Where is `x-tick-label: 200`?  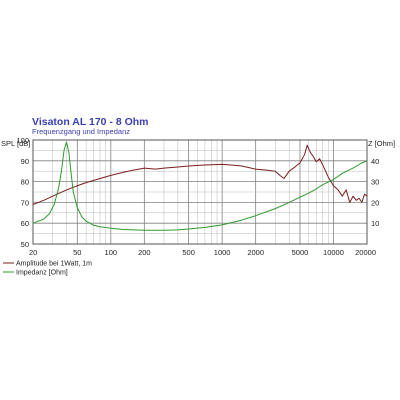 x-tick-label: 200 is located at coordinates (144, 252).